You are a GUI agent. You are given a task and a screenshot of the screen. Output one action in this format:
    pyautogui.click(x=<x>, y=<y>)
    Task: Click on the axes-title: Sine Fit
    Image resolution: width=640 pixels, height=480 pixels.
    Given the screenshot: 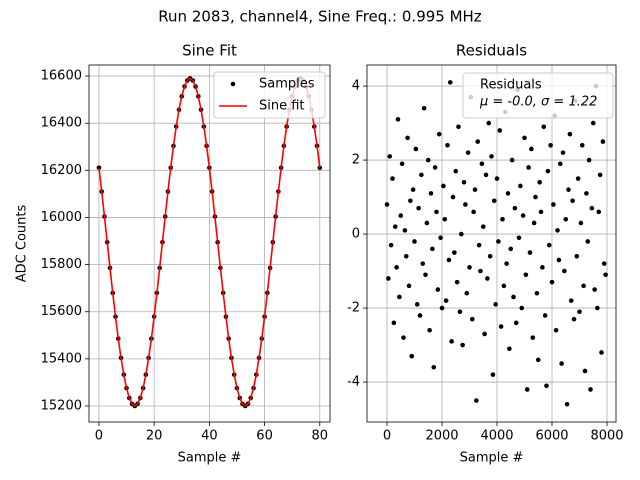 What is the action you would take?
    pyautogui.click(x=209, y=51)
    